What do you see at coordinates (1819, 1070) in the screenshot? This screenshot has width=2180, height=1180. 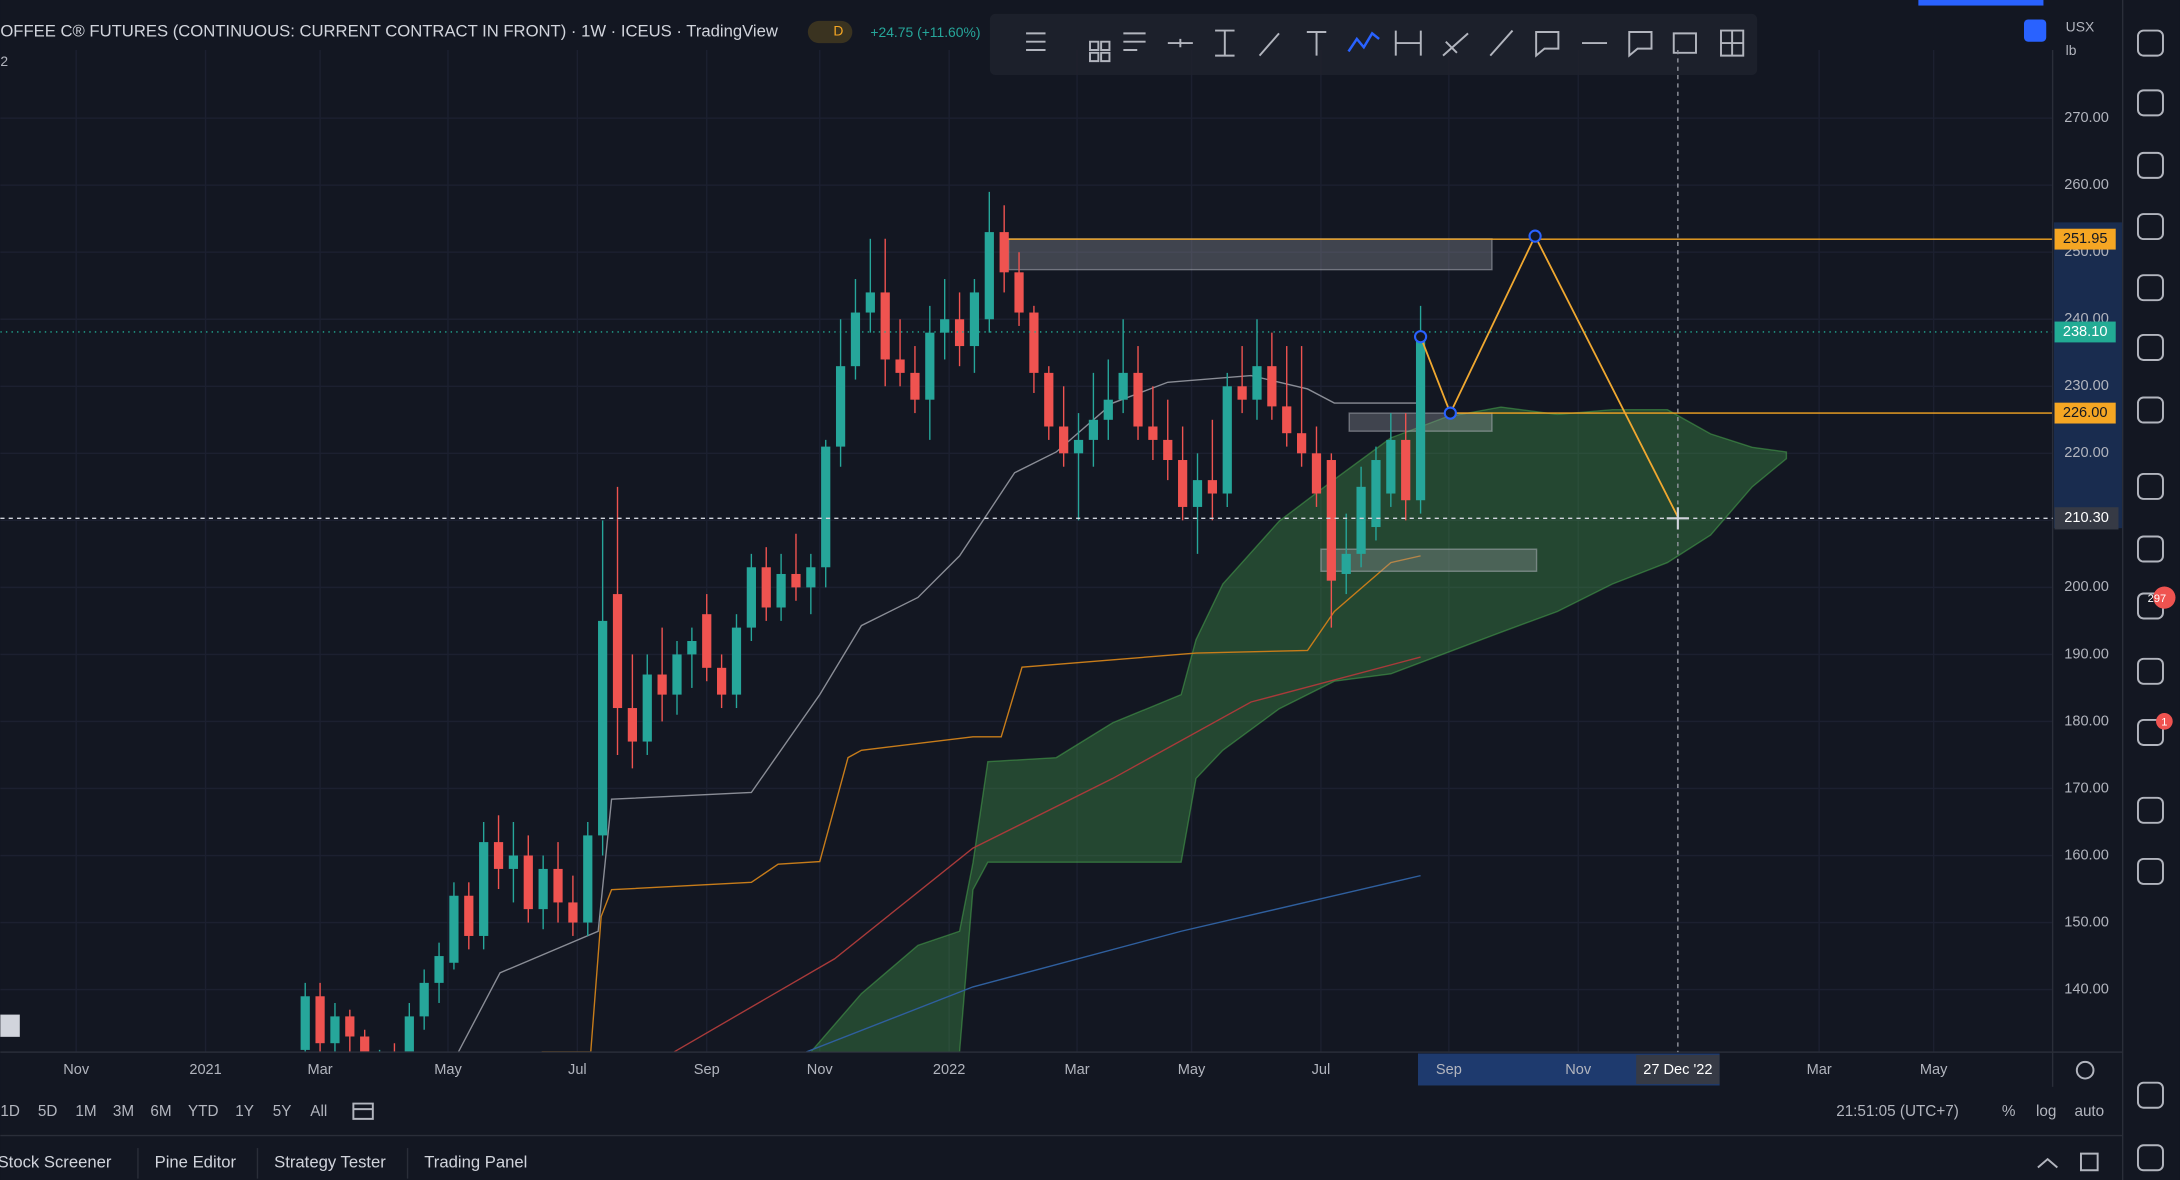 I see `x-tick-label: Mar` at bounding box center [1819, 1070].